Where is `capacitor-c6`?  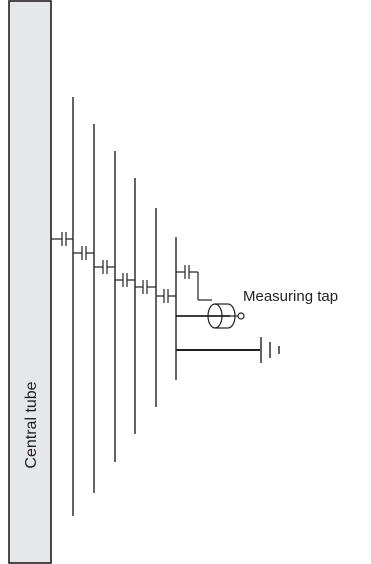
capacitor-c6 is located at coordinates (166, 296).